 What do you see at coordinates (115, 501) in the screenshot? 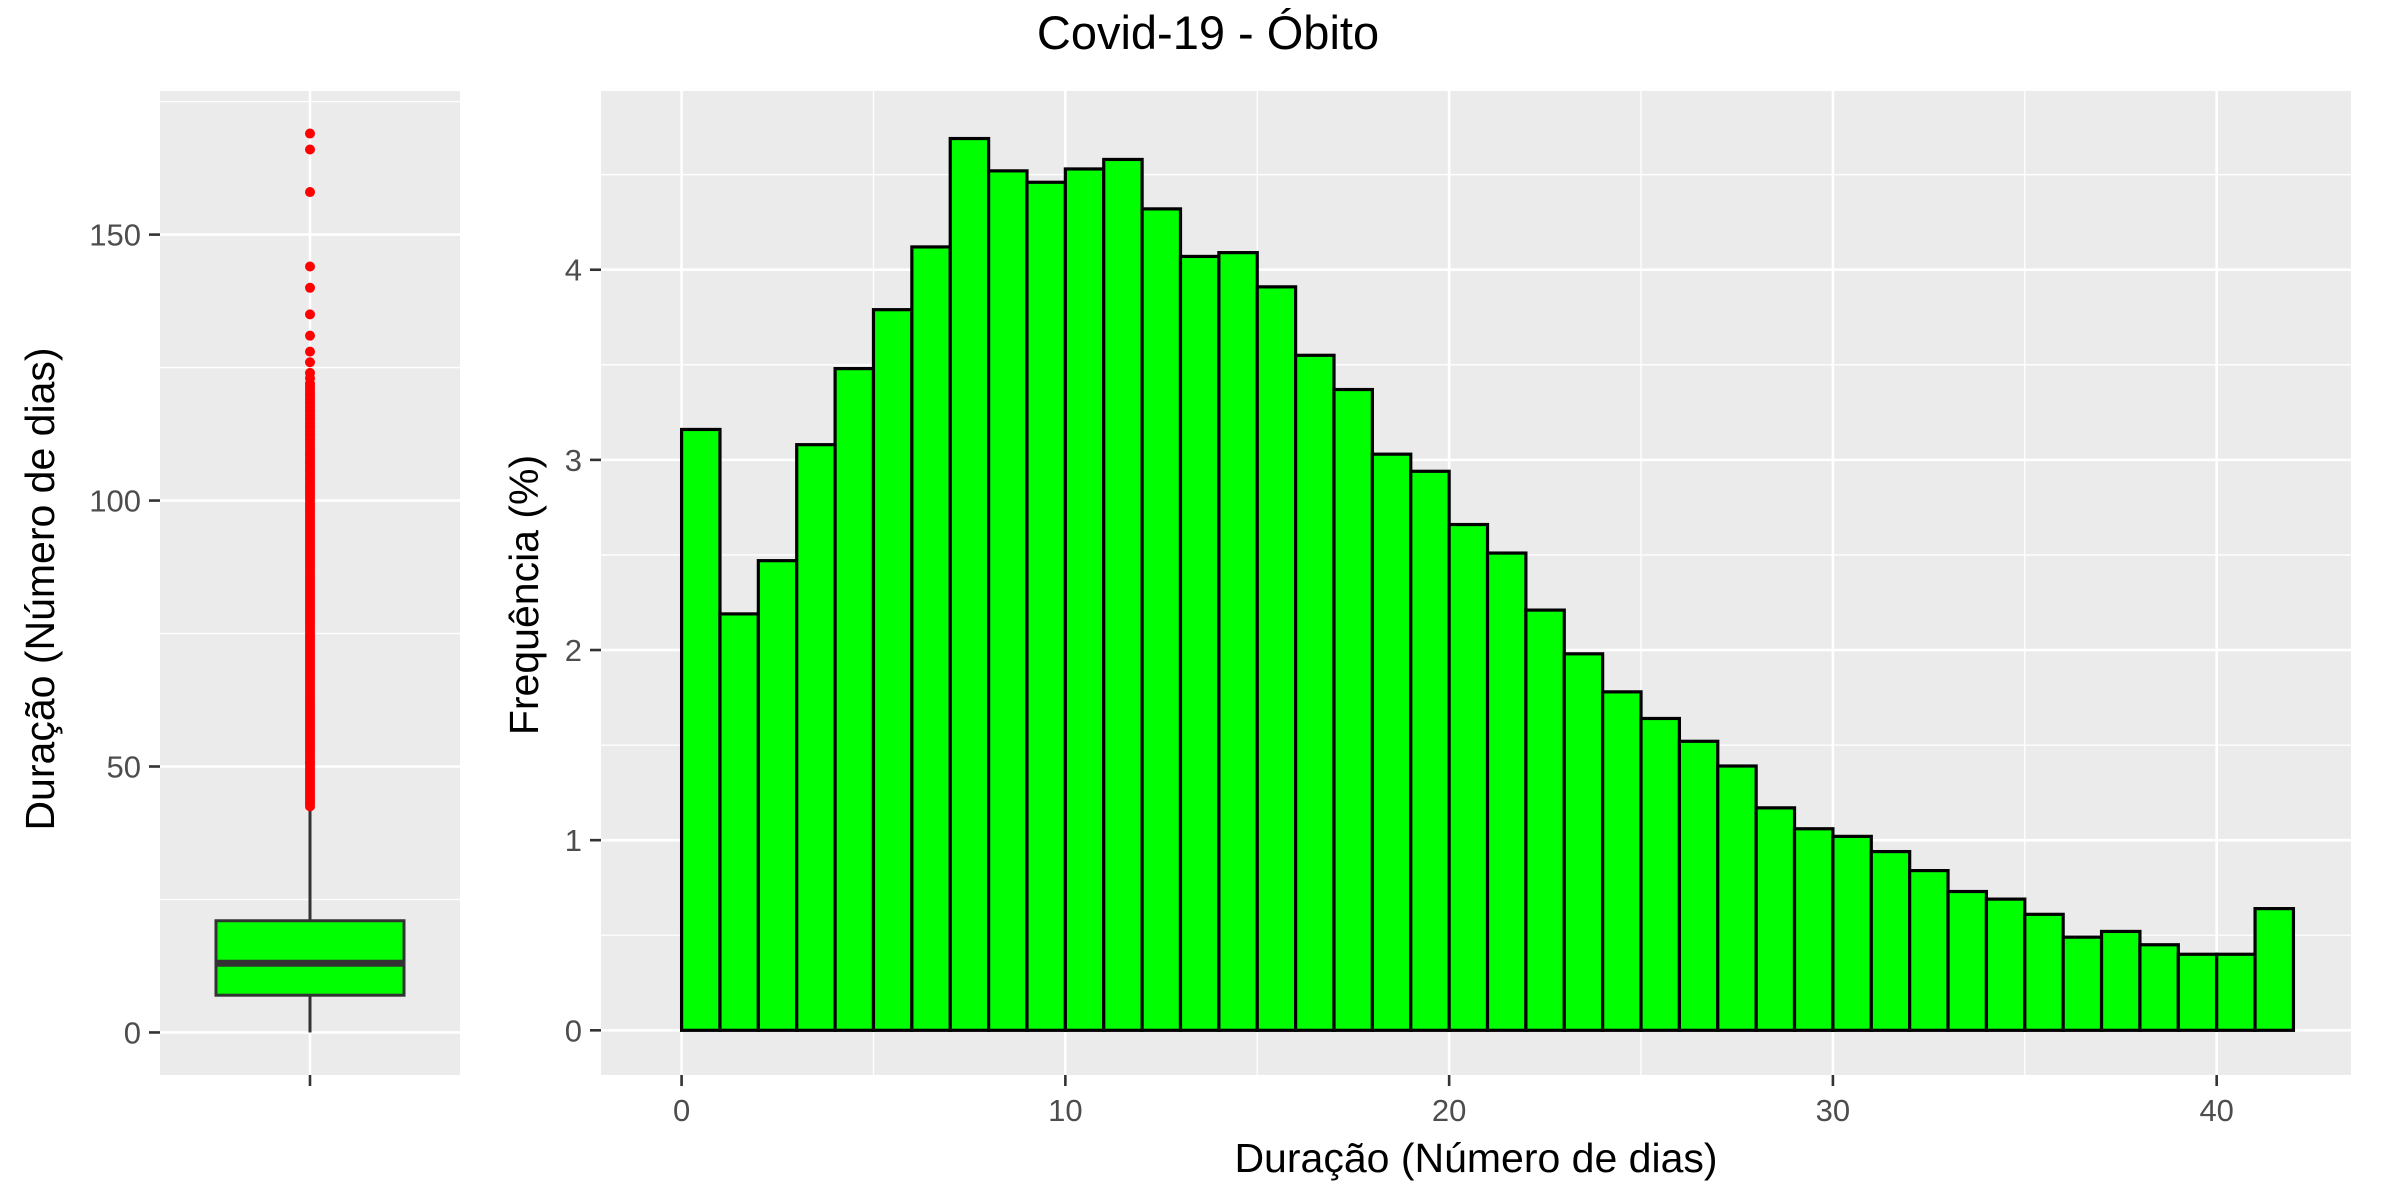
I see `boxplot-y-tick-label: 100` at bounding box center [115, 501].